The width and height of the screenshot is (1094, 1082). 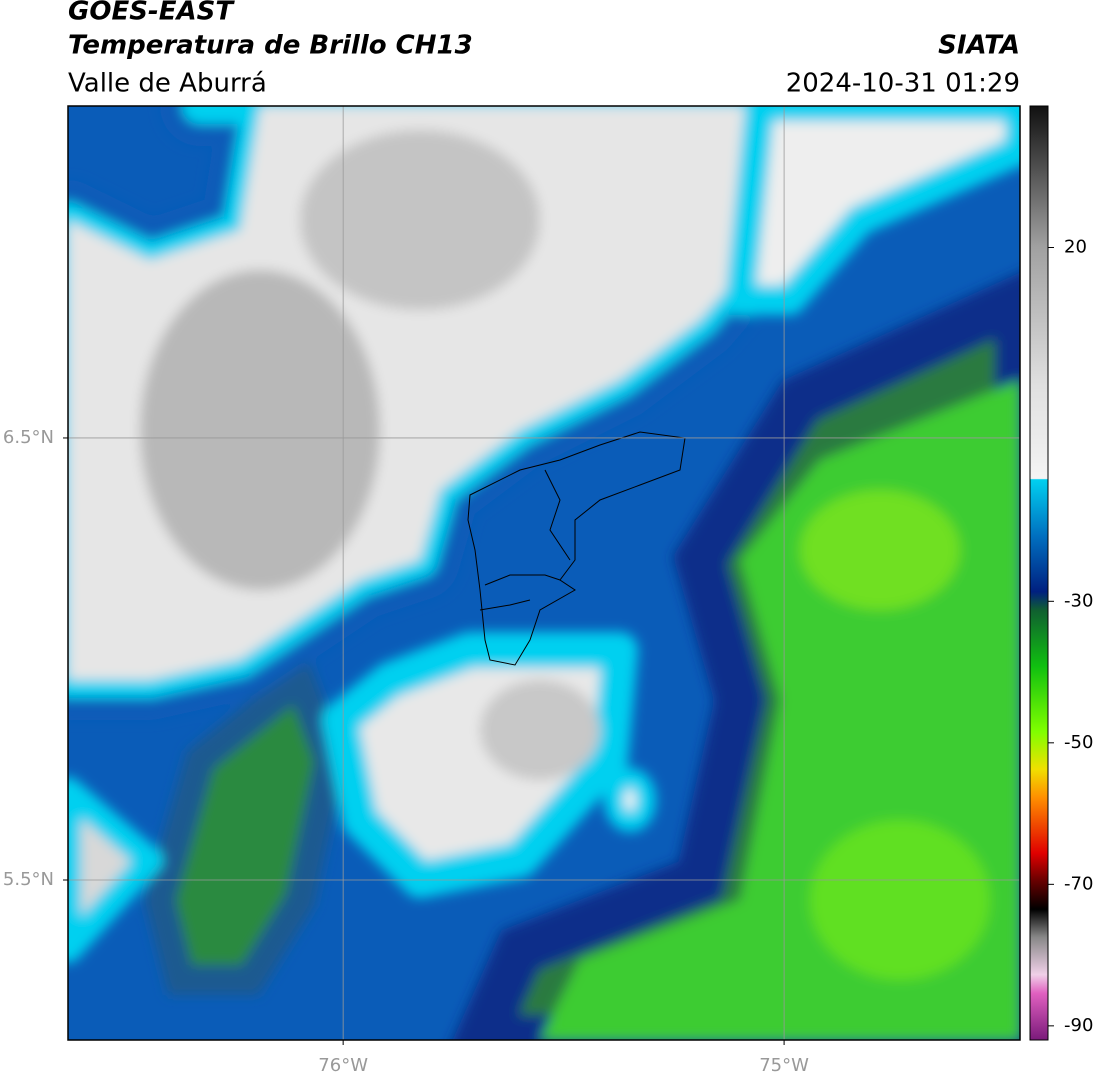 What do you see at coordinates (1078, 1025) in the screenshot?
I see `colorbar-tick-label: -90` at bounding box center [1078, 1025].